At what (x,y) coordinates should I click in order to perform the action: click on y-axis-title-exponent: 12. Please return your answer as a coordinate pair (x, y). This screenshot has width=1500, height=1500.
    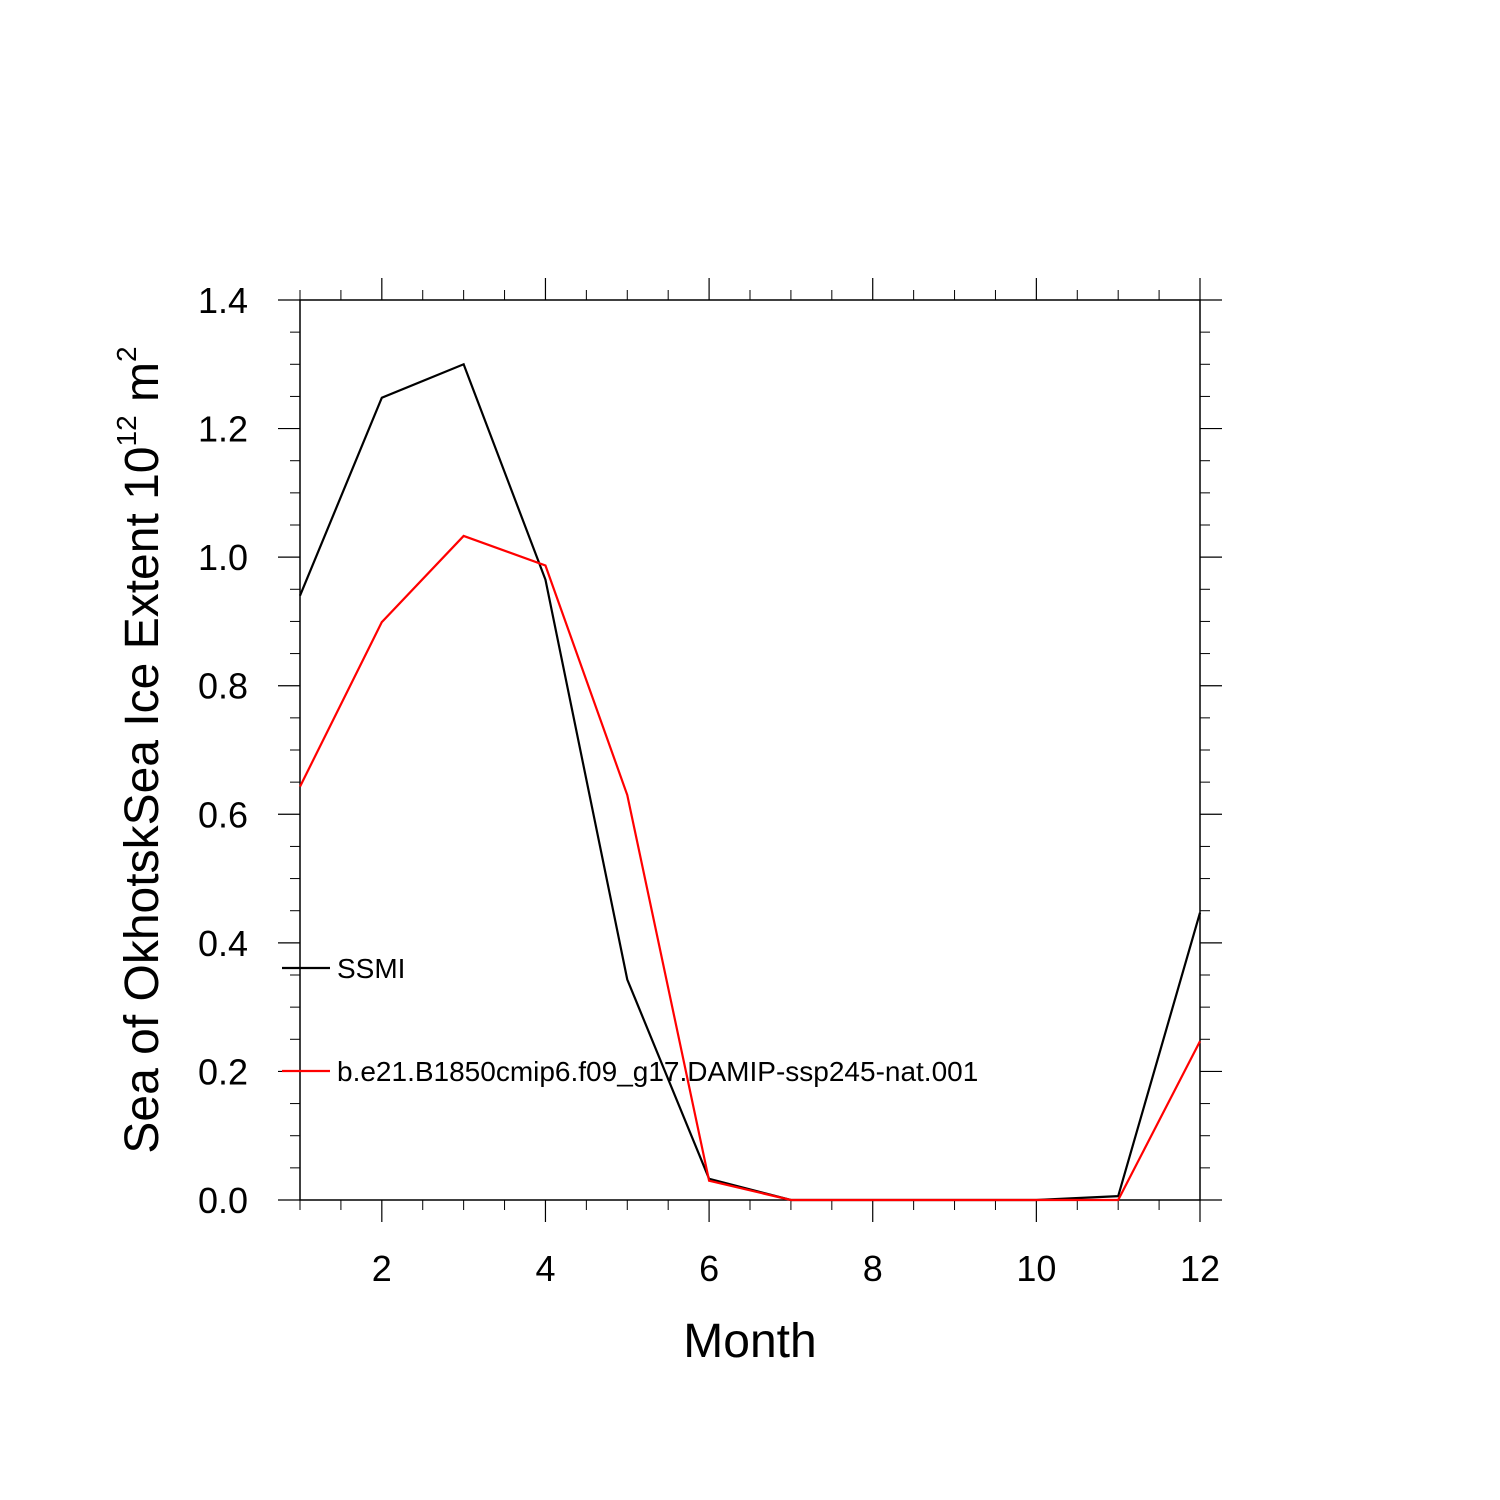
    Looking at the image, I should click on (126, 430).